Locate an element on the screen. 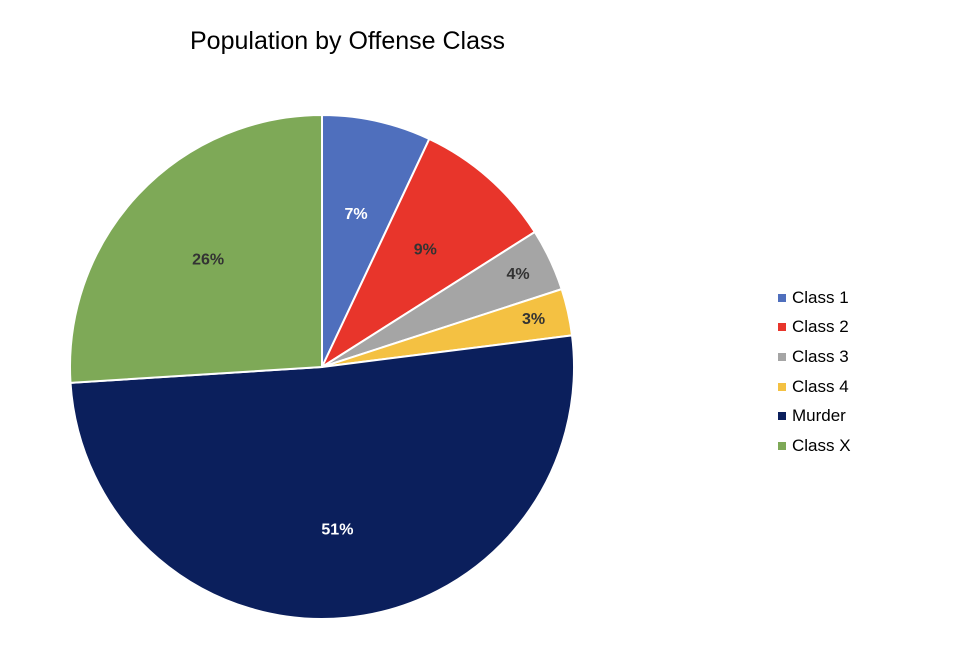  legend-label: Class 1 is located at coordinates (820, 297).